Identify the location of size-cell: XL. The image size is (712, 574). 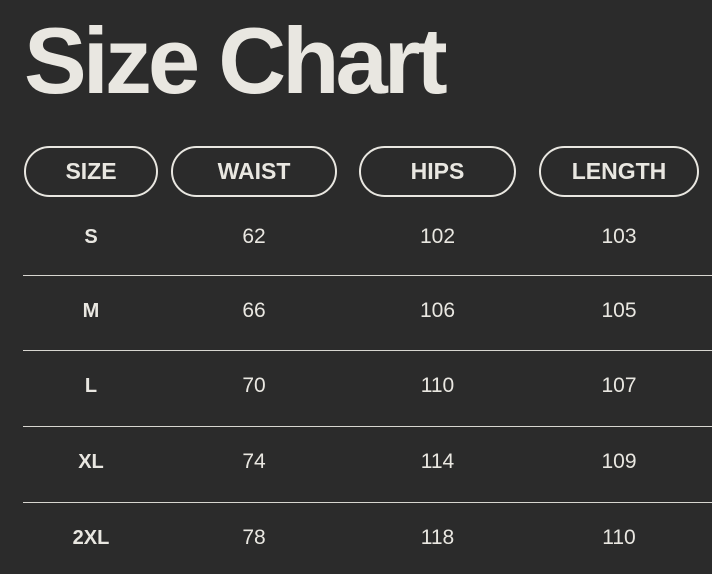
(91, 461).